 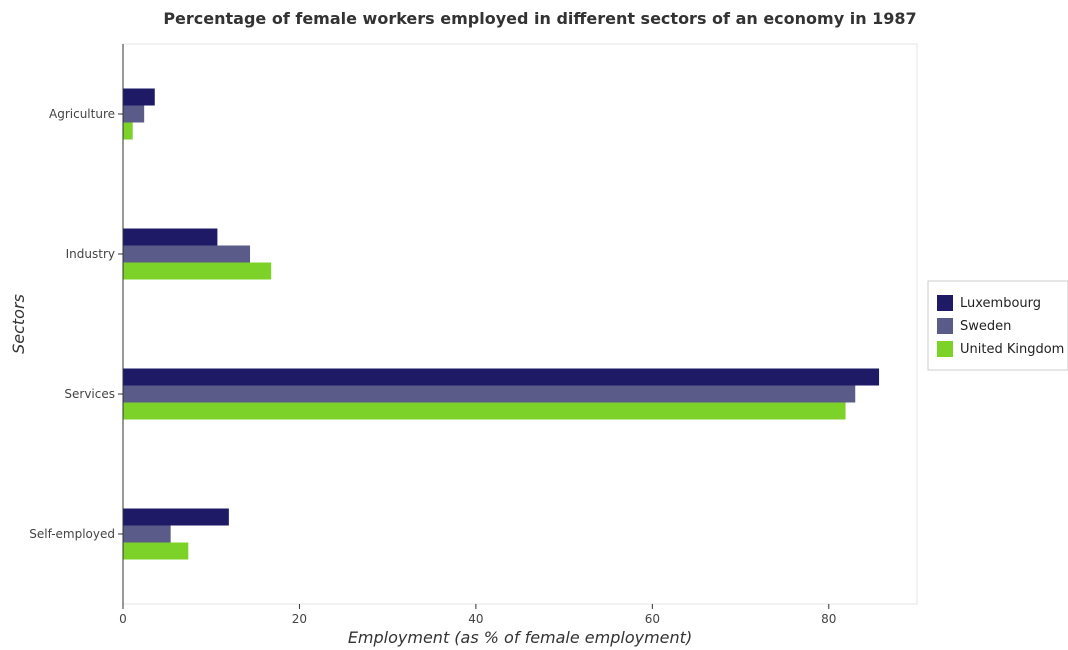 What do you see at coordinates (299, 619) in the screenshot?
I see `x-tick-label: 20` at bounding box center [299, 619].